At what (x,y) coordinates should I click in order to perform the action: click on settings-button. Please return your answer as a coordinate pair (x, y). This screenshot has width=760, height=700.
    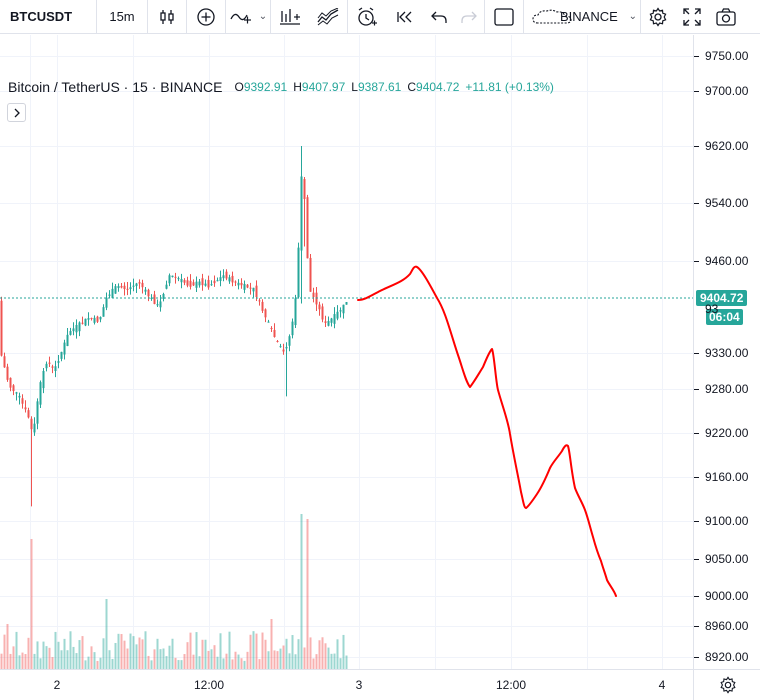
    Looking at the image, I should click on (658, 17).